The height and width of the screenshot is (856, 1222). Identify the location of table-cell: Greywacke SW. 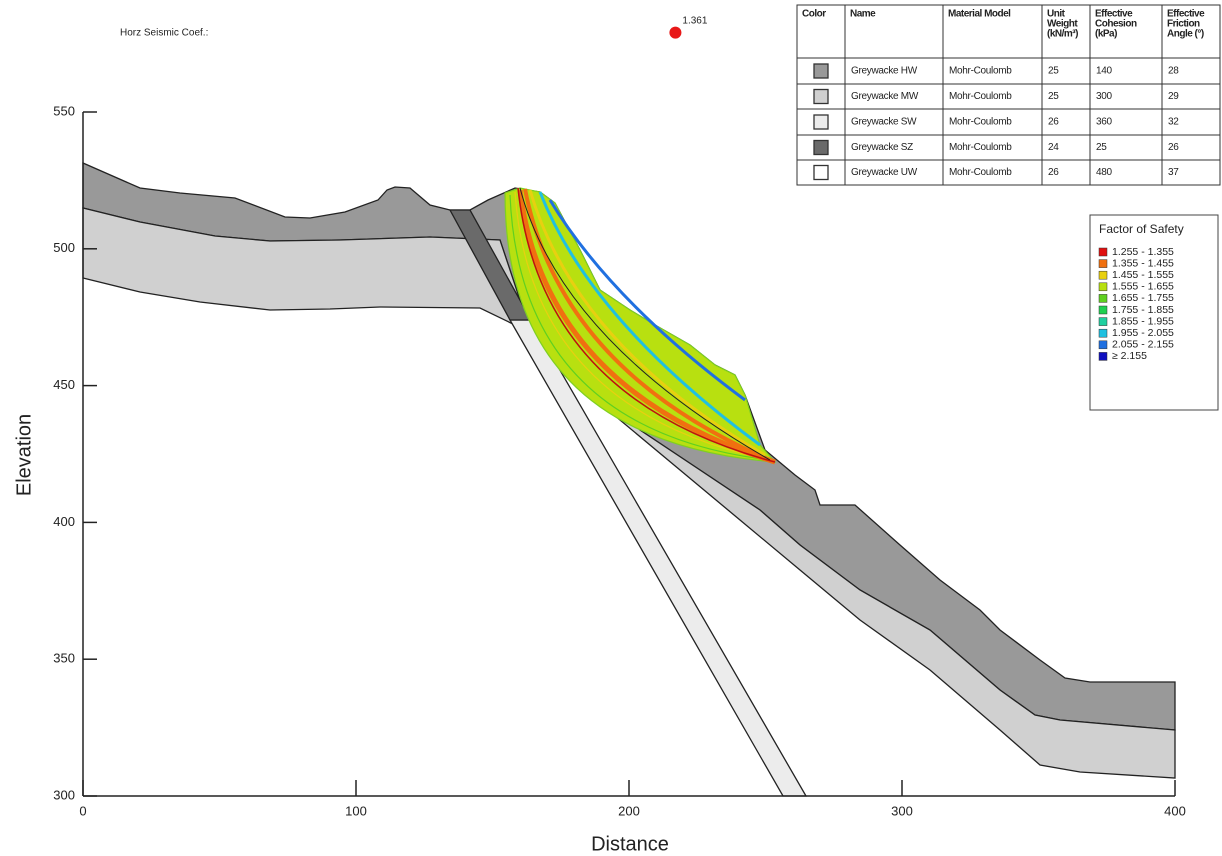
(884, 122).